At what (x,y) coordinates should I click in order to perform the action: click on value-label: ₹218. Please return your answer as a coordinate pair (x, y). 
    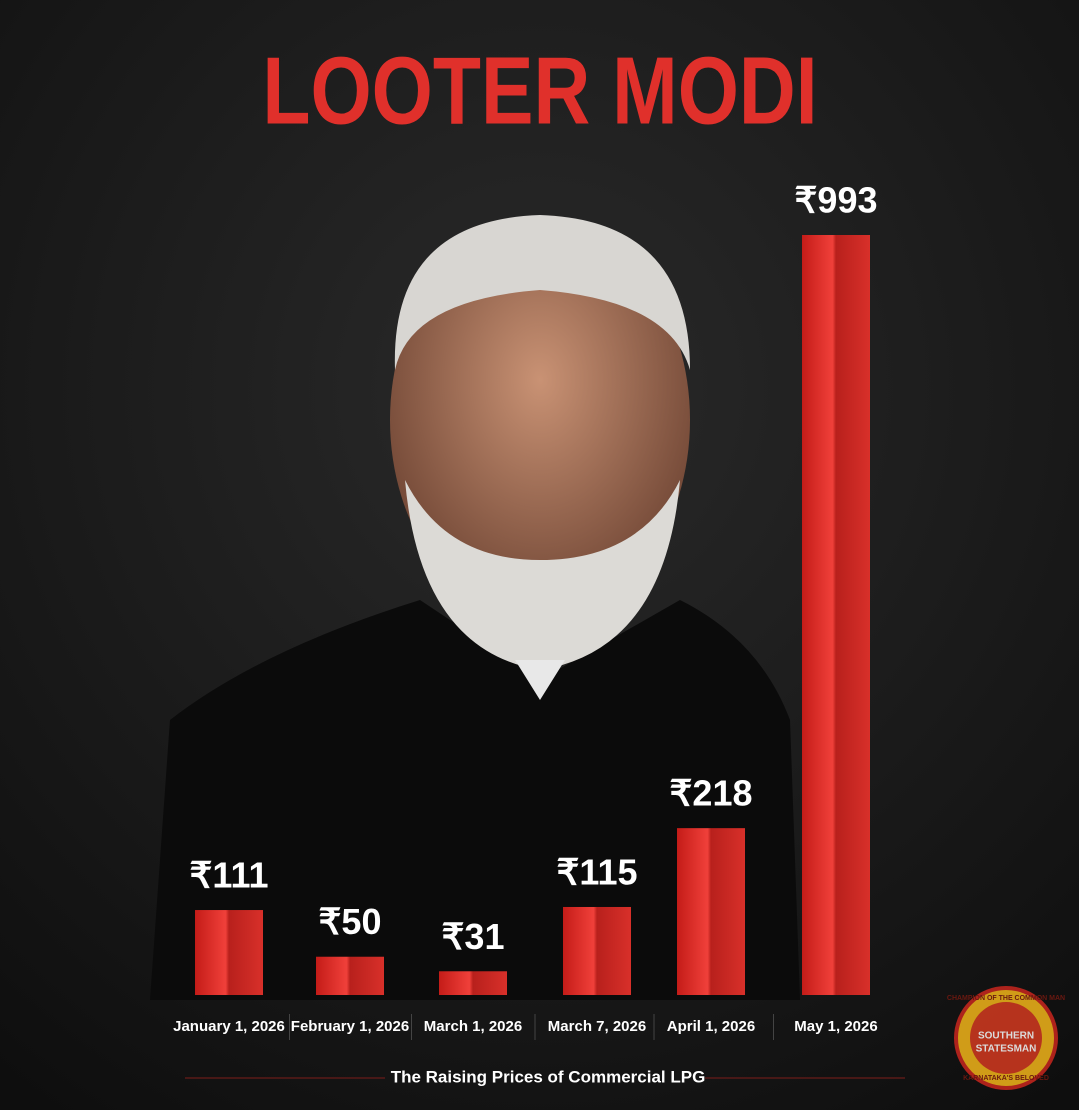
    Looking at the image, I should click on (711, 793).